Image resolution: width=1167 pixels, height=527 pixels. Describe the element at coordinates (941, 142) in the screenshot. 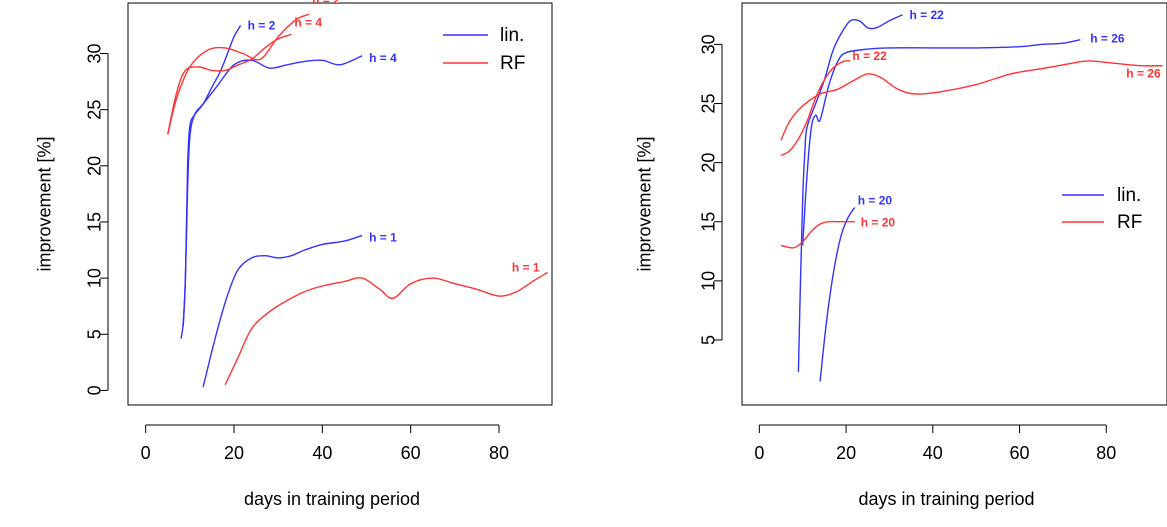

I see `series-line-lin-h26` at that location.